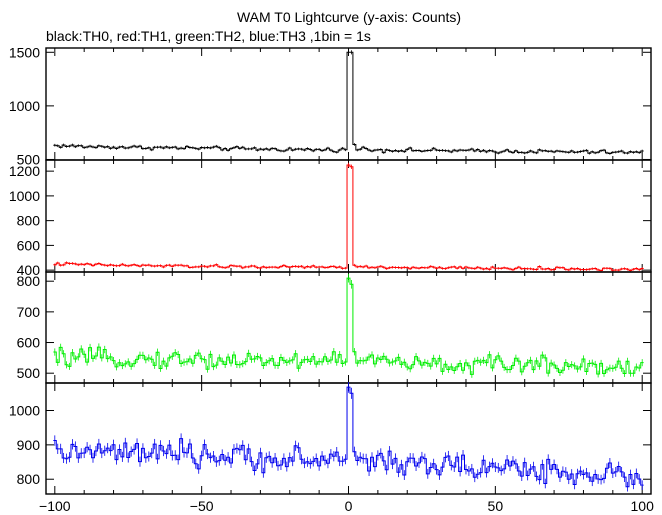  I want to click on x-axis-tick-labels: −100 −50 0 50 100, so click(346, 506).